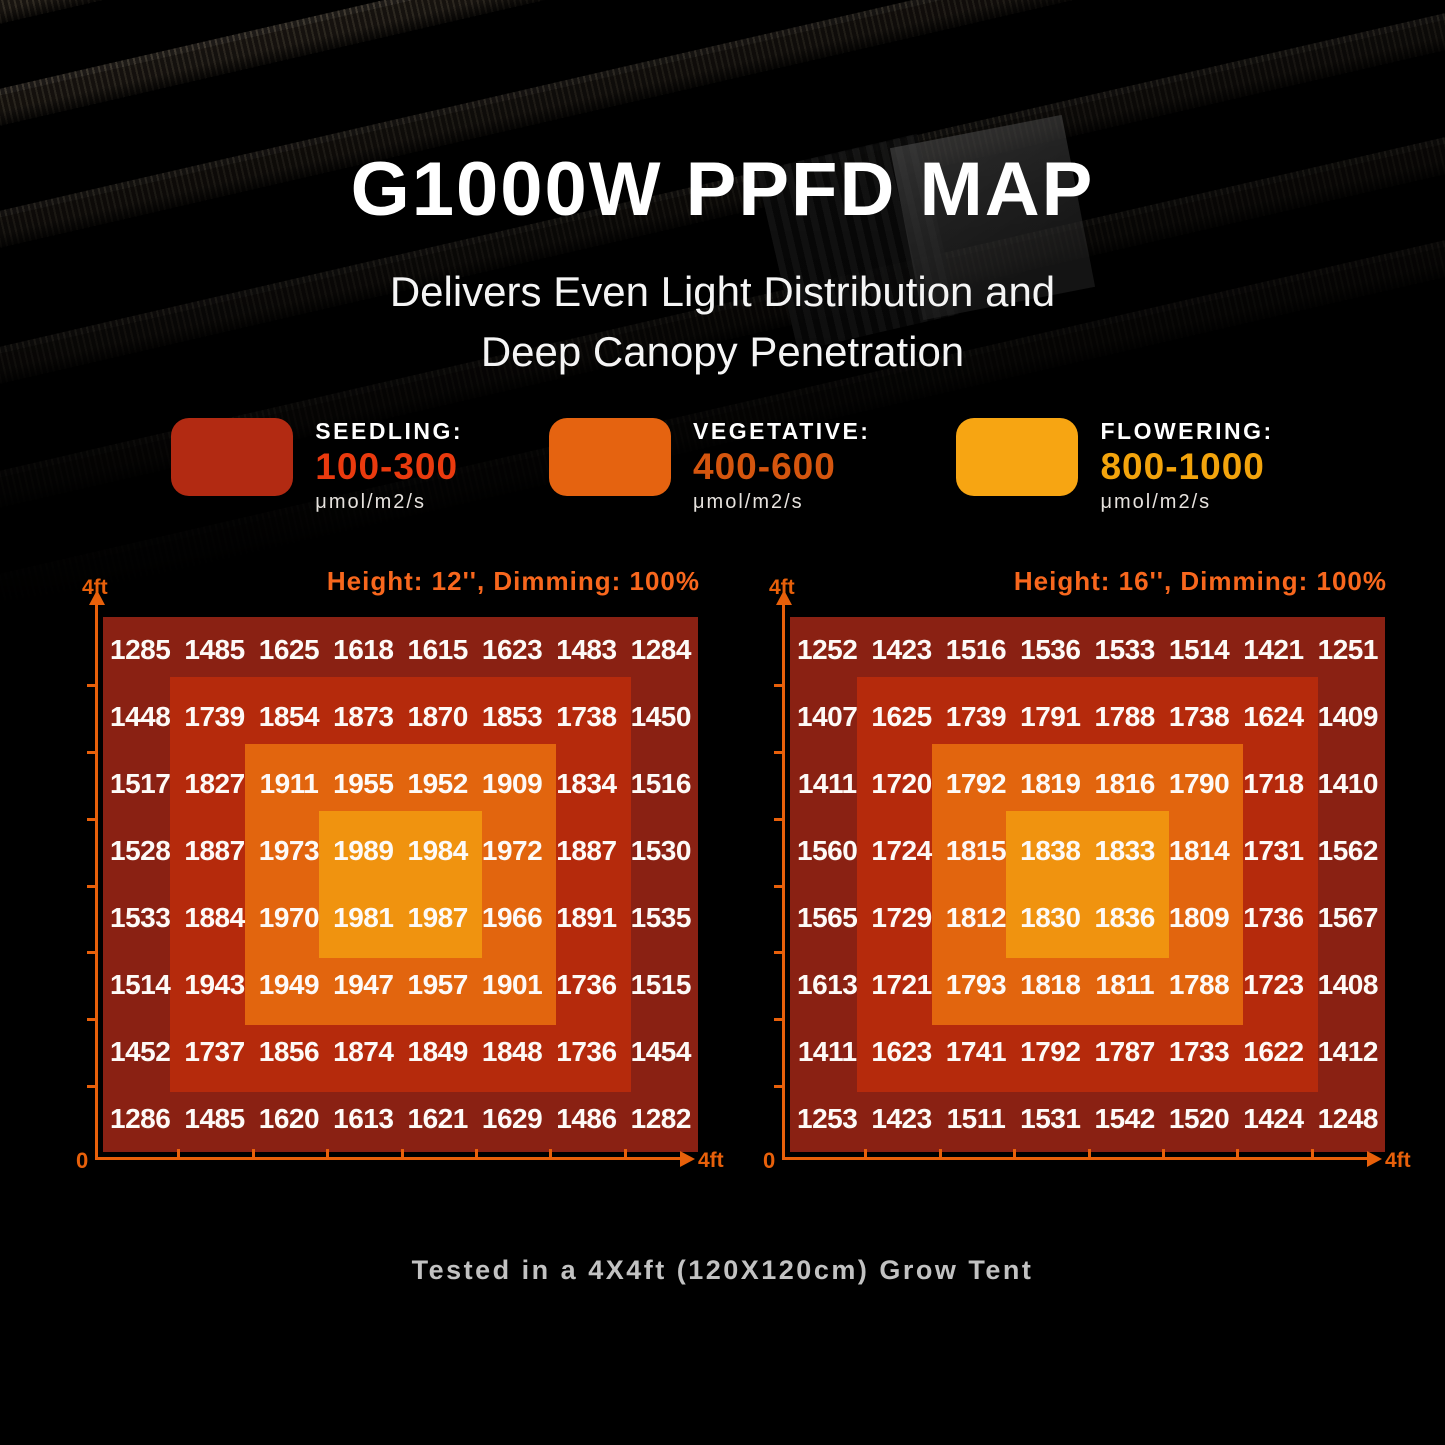 This screenshot has width=1445, height=1445. I want to click on seedling-color-swatch, so click(232, 457).